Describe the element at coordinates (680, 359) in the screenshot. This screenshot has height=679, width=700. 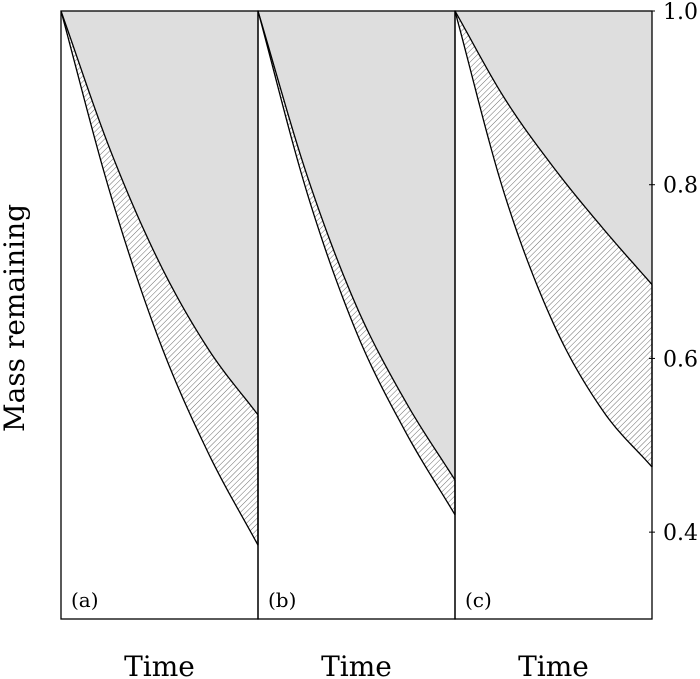
I see `y-tick-label: 0.6` at that location.